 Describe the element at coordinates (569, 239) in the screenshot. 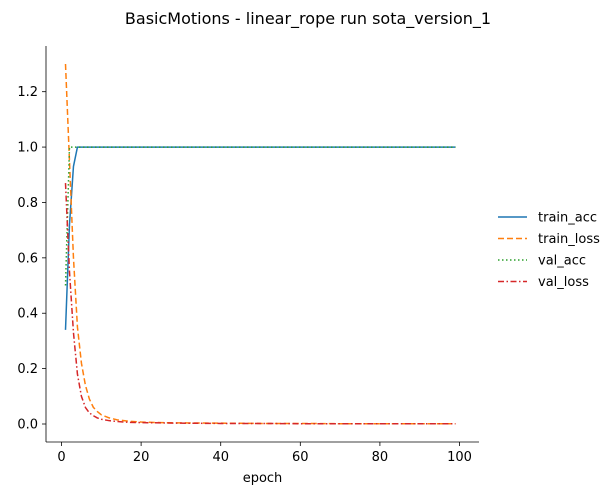

I see `legend-label: train_loss` at that location.